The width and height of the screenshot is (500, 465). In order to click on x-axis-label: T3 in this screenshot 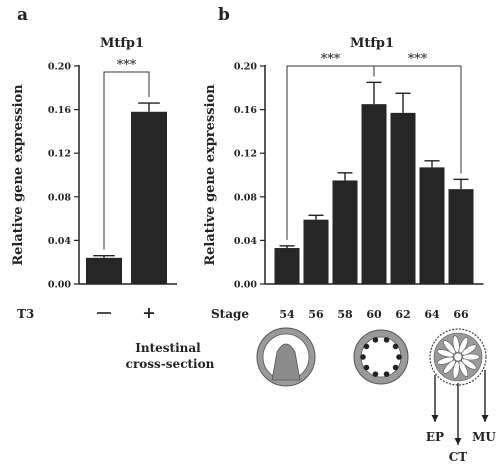, I will do `click(25, 314)`.